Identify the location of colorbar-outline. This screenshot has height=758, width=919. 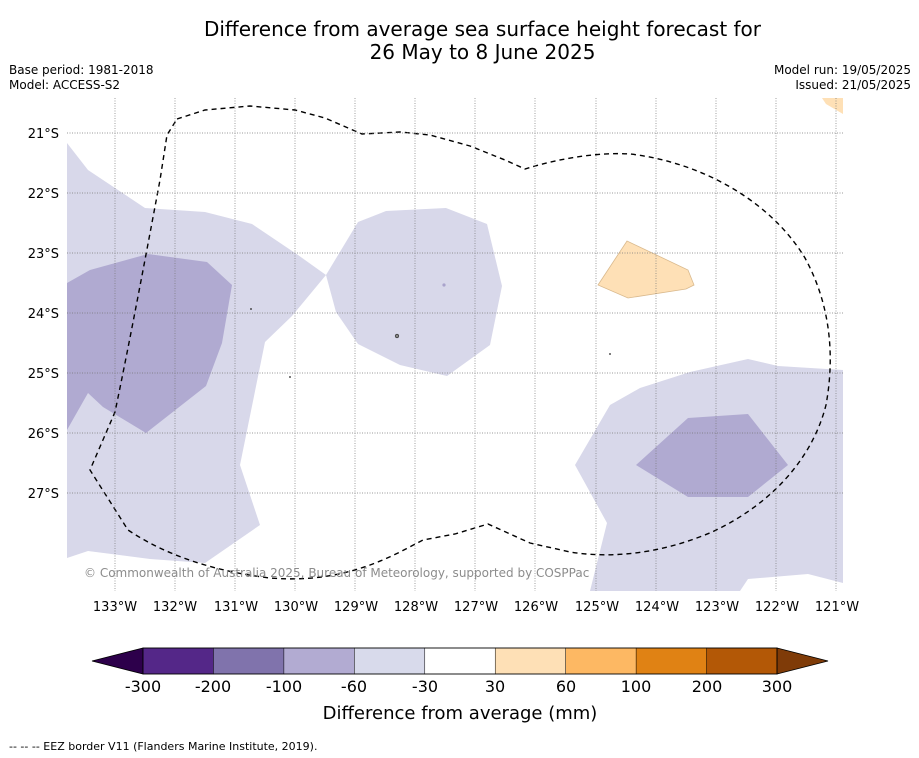
(460, 661).